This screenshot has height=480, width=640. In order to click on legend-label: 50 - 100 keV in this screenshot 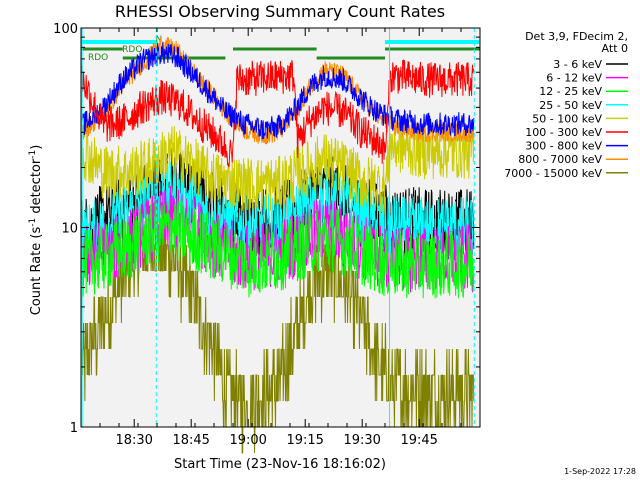, I will do `click(567, 118)`.